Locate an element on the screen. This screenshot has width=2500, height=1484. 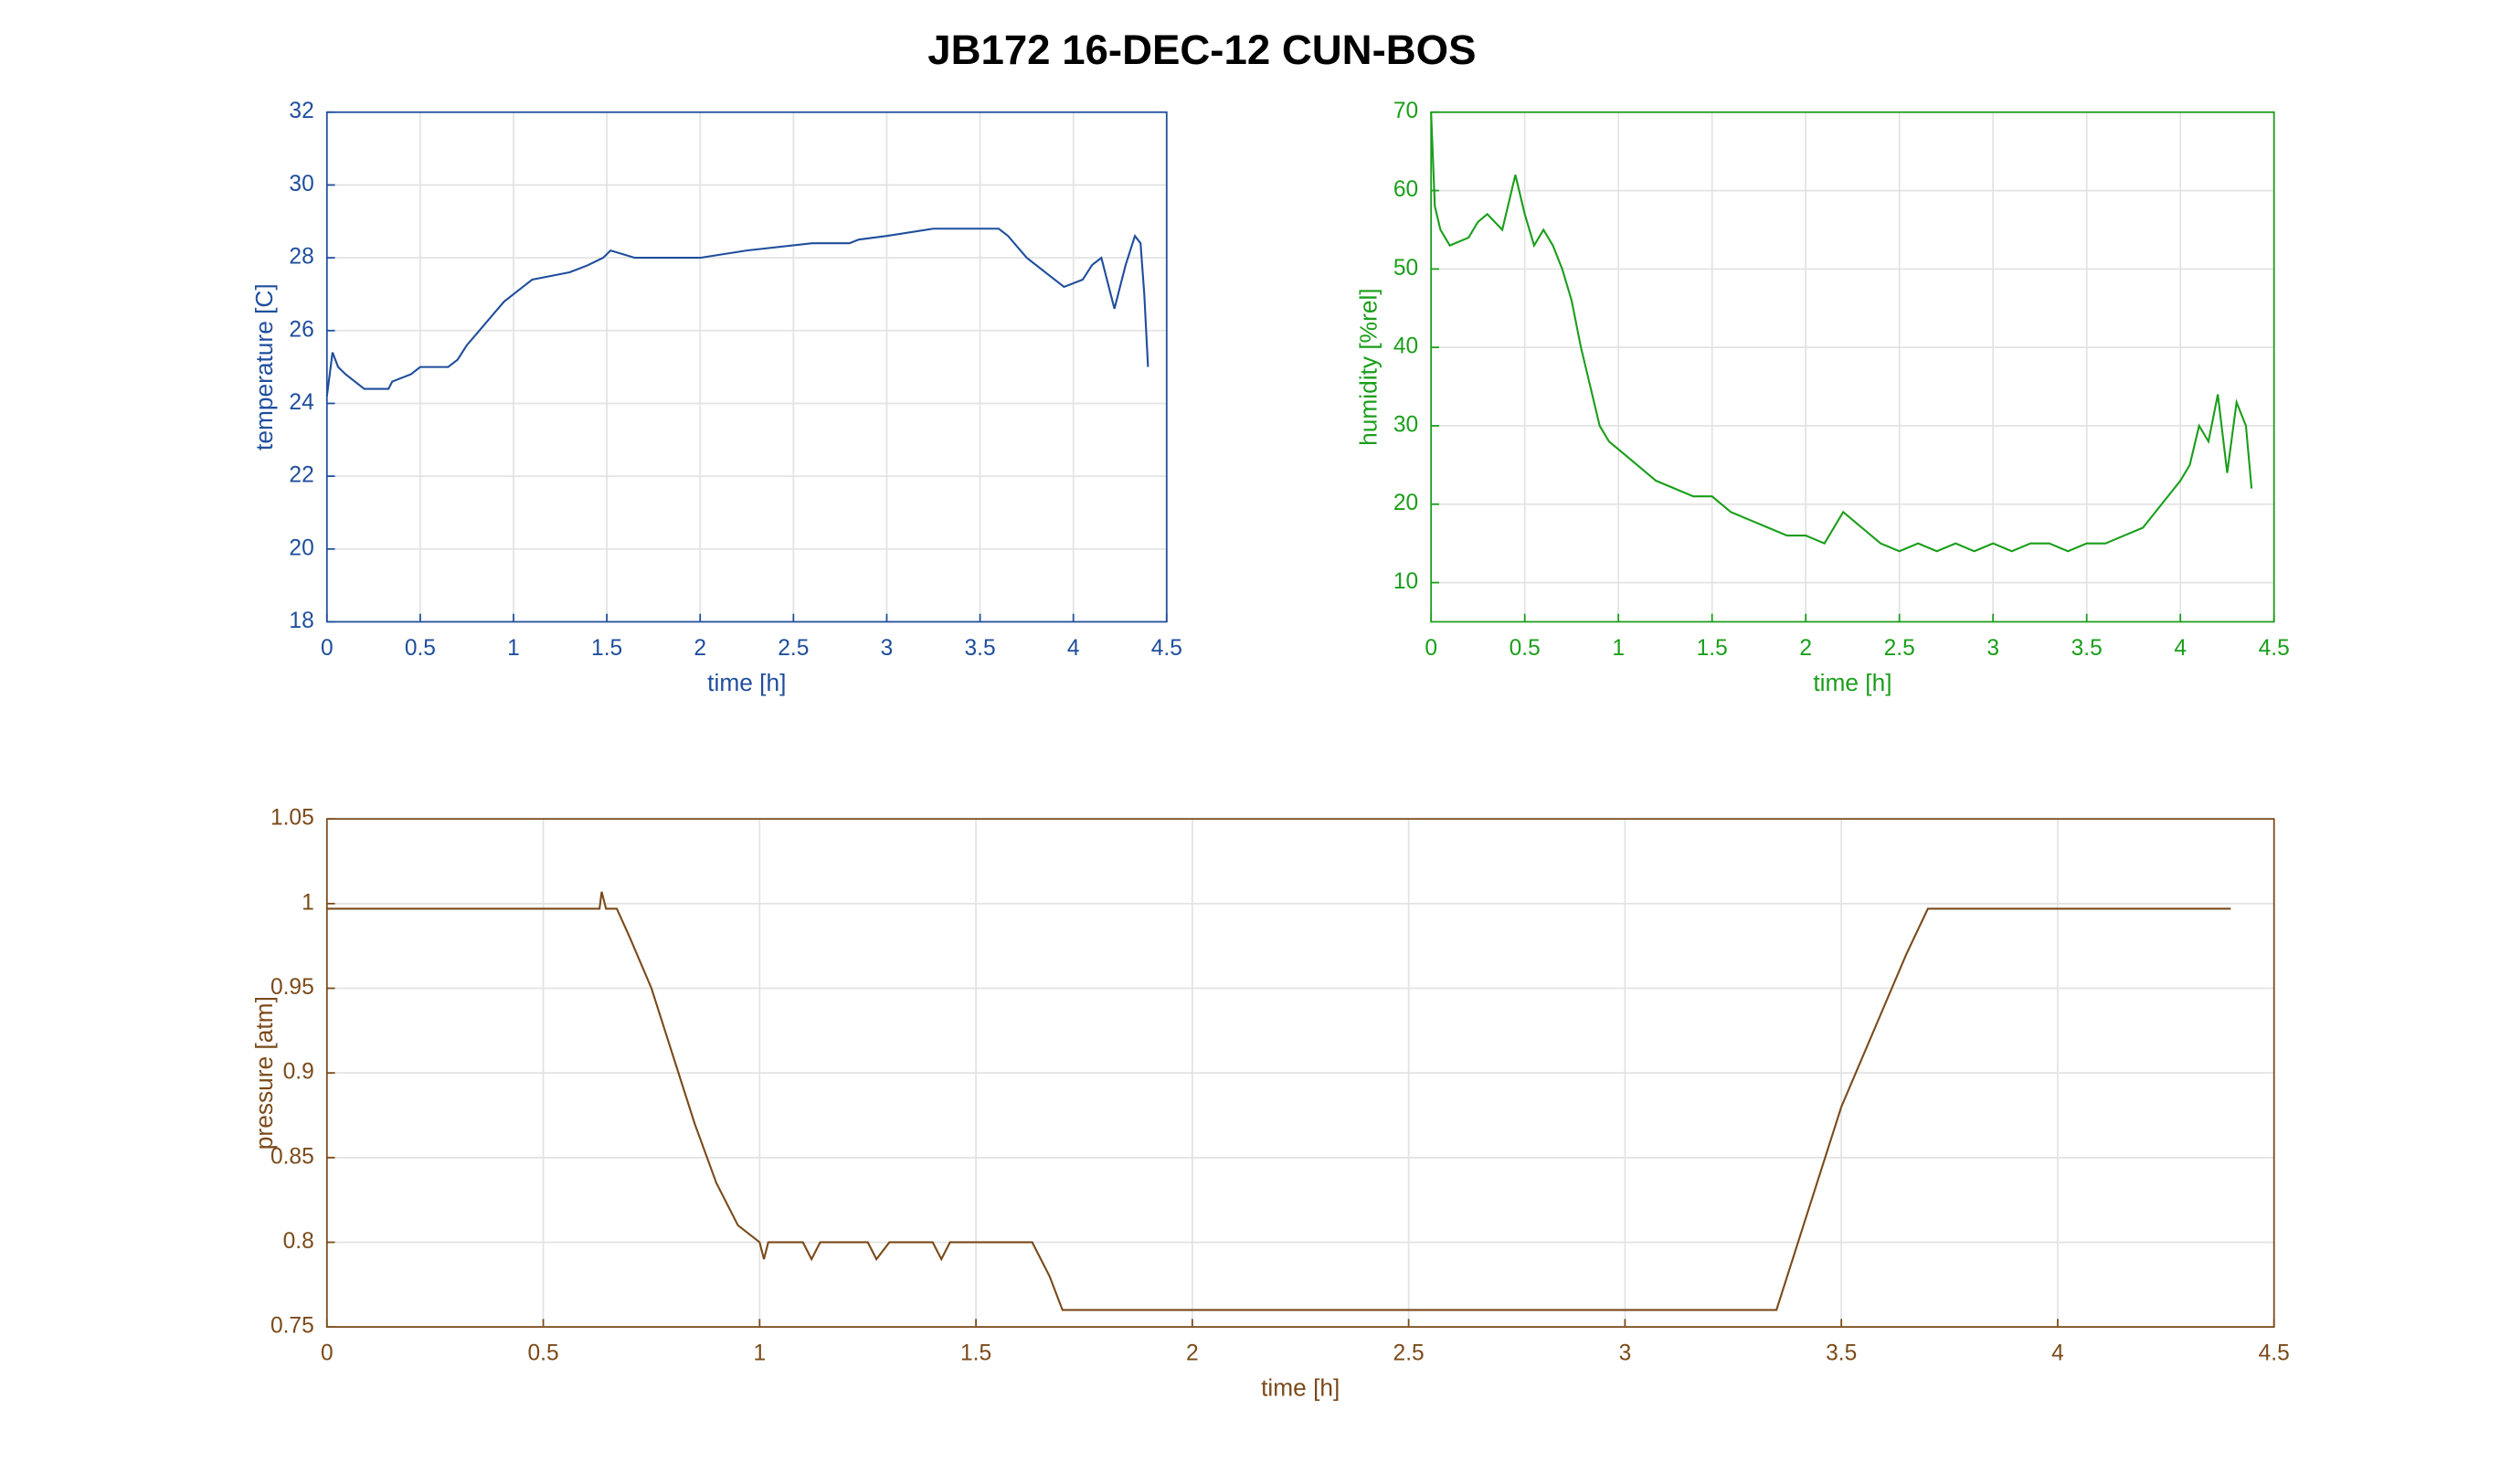
y-tick-label: 40 is located at coordinates (1405, 346).